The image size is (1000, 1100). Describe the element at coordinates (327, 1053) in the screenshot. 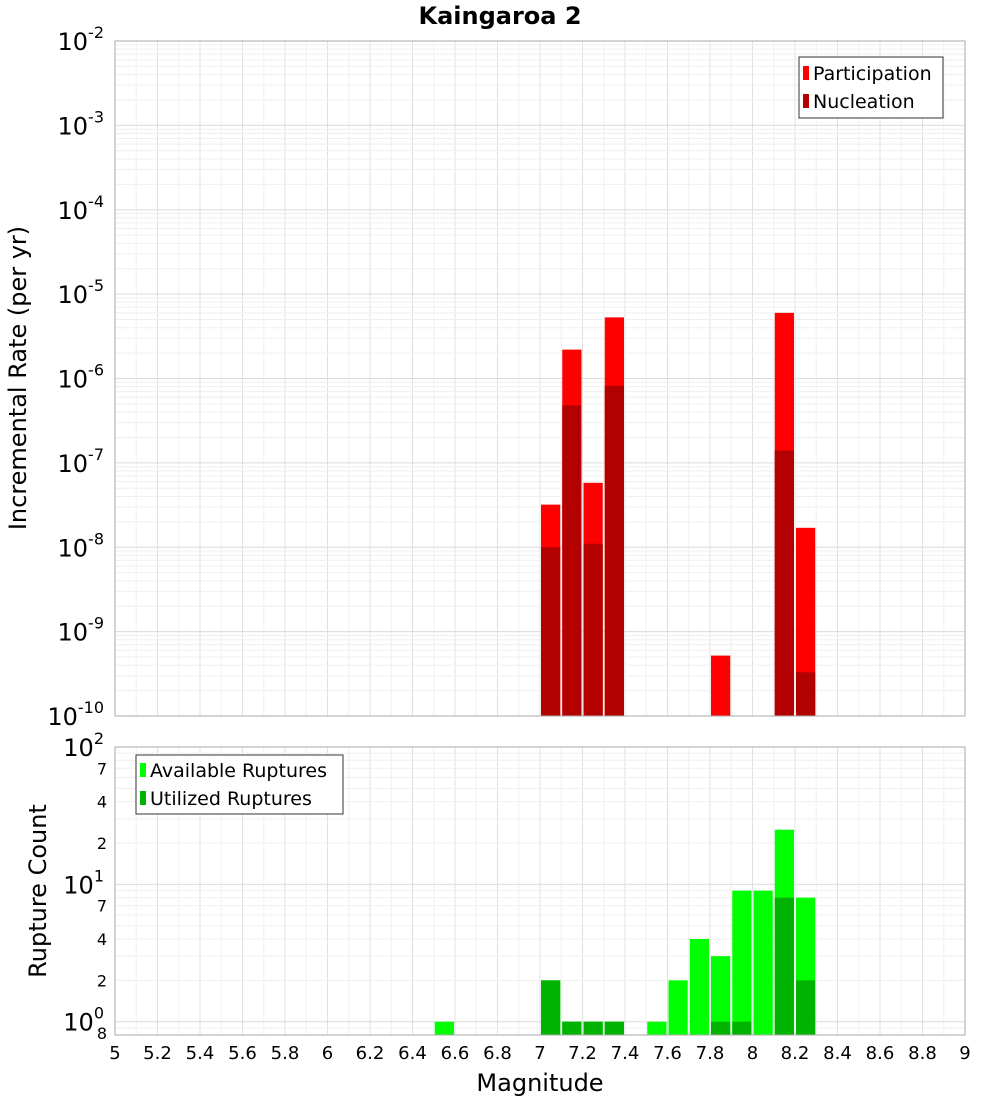

I see `x-tick-5: 6` at that location.